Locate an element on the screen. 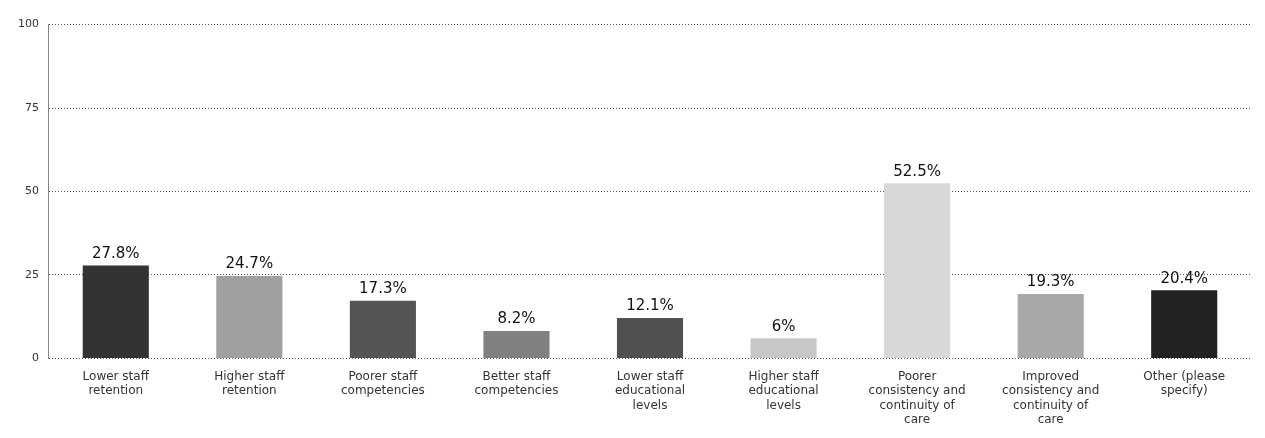 The image size is (1265, 438). x-tick-label: Poorer consistency and continuity of care is located at coordinates (917, 397).